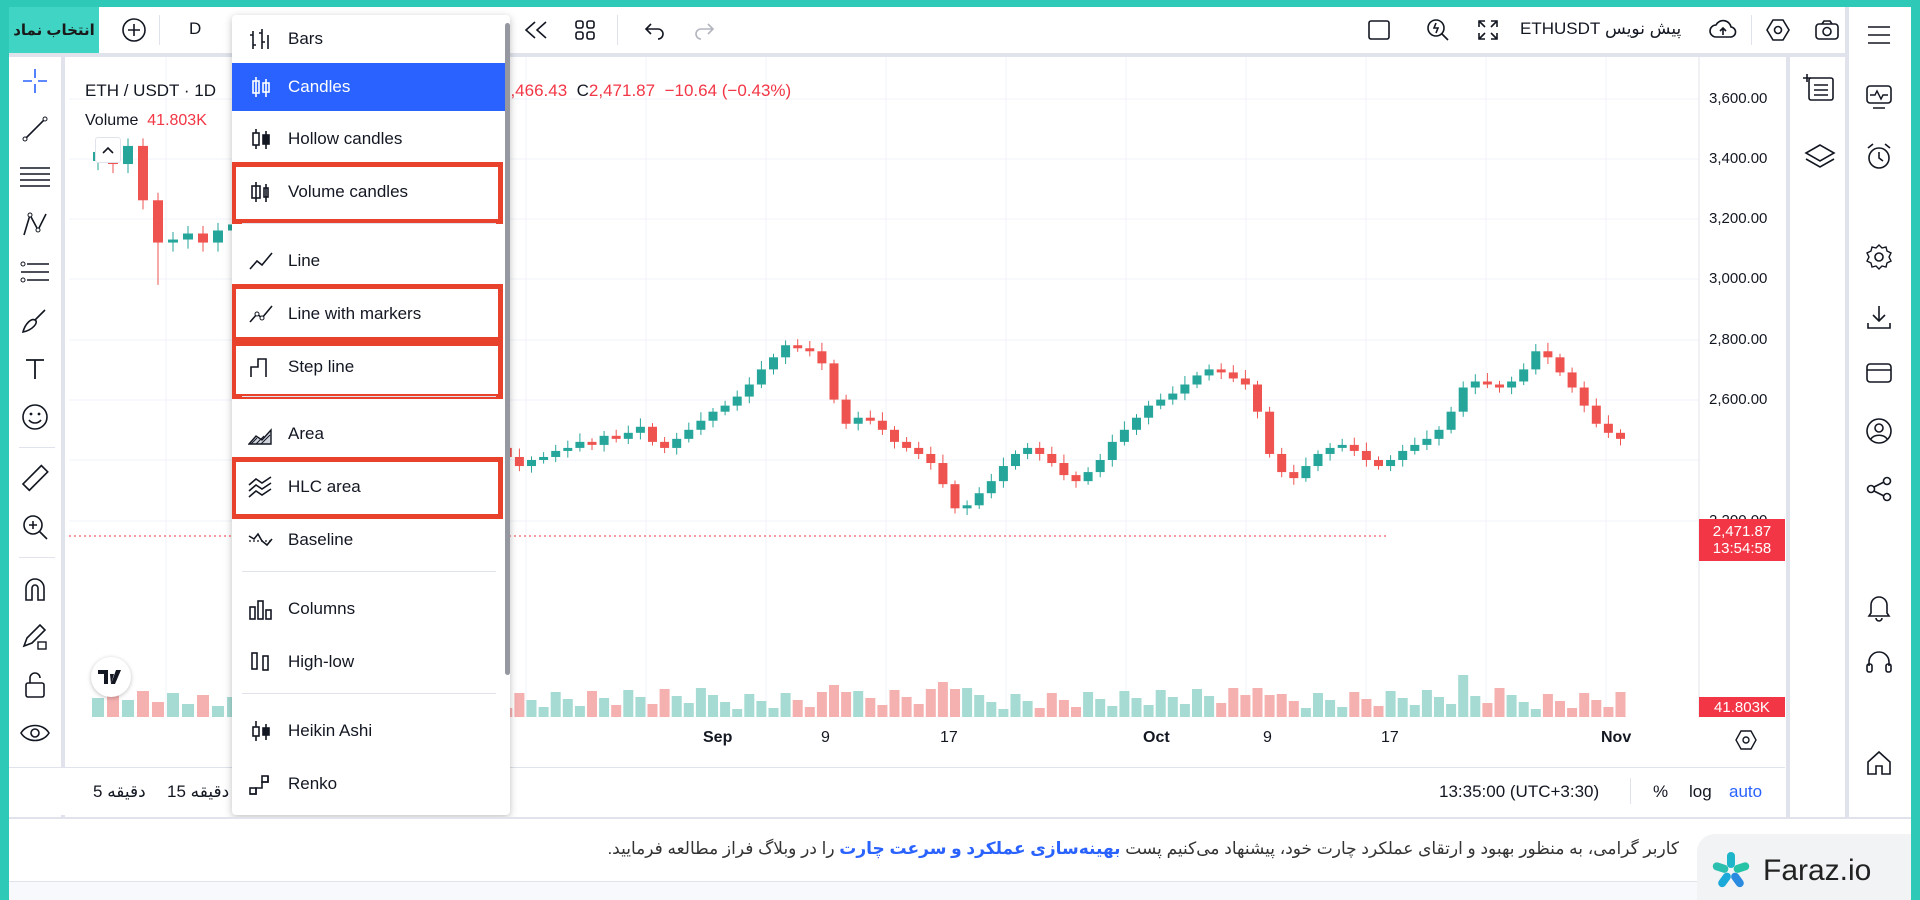  I want to click on watchlist-add-icon, so click(1820, 87).